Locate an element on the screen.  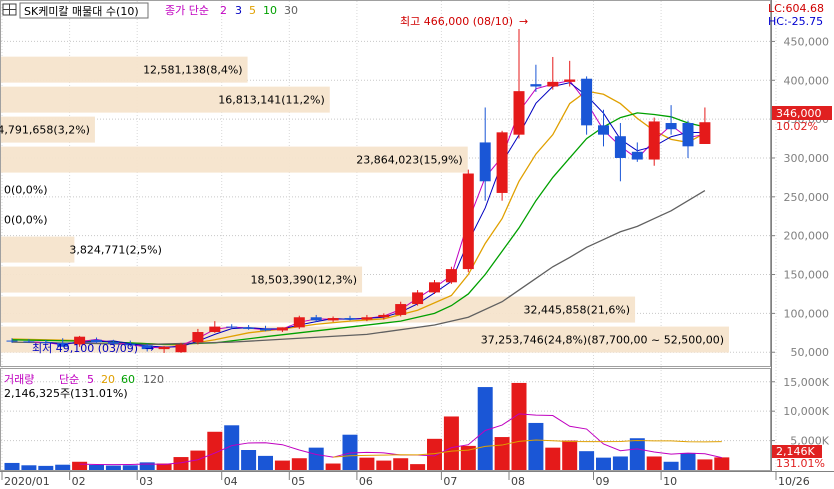
price-tick-label: 150,000 is located at coordinates (807, 275).